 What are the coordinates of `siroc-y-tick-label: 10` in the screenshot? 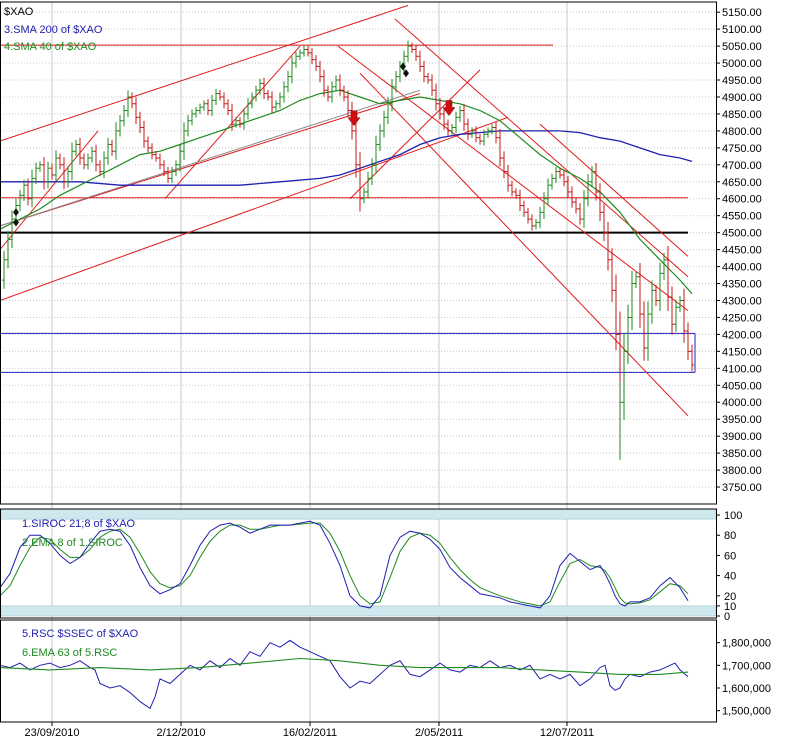 It's located at (730, 607).